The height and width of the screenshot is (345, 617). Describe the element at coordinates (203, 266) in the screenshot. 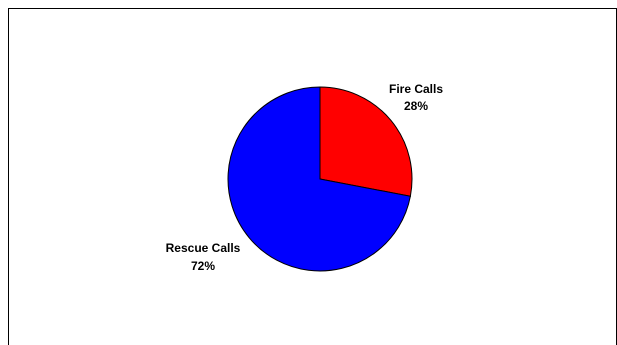

I see `slice-percent-rescue-calls: 72%` at that location.